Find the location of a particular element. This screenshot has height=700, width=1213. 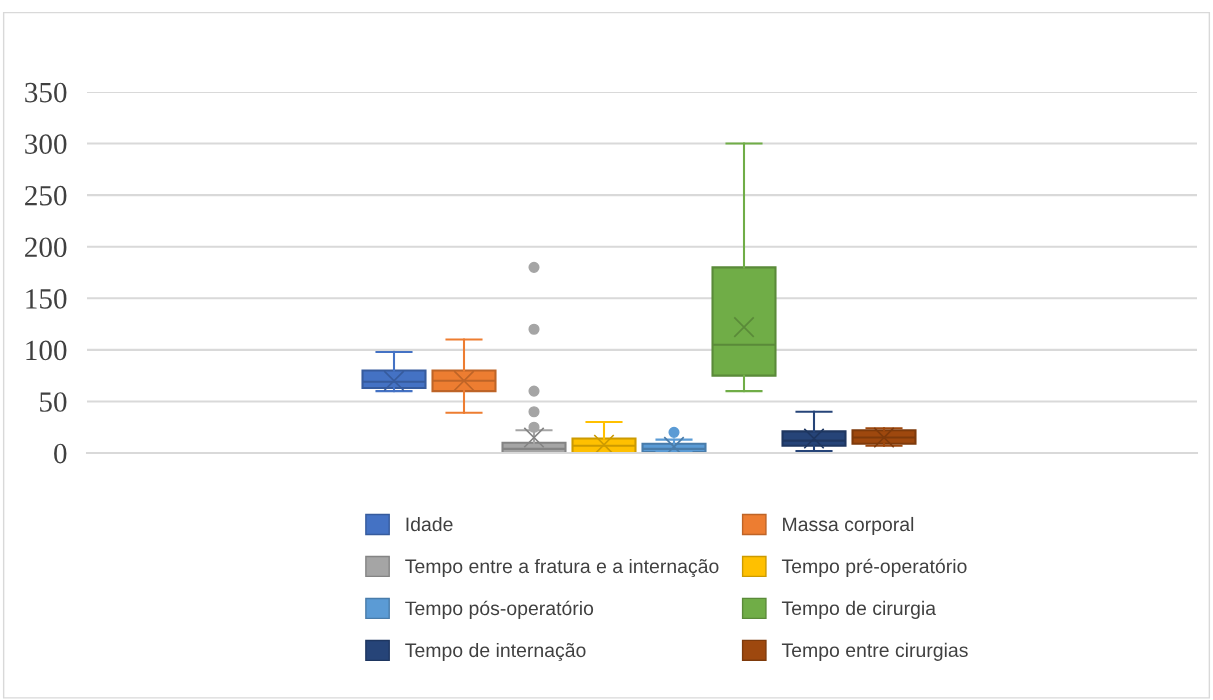

legend-label: Tempo de cirurgia is located at coordinates (859, 609).